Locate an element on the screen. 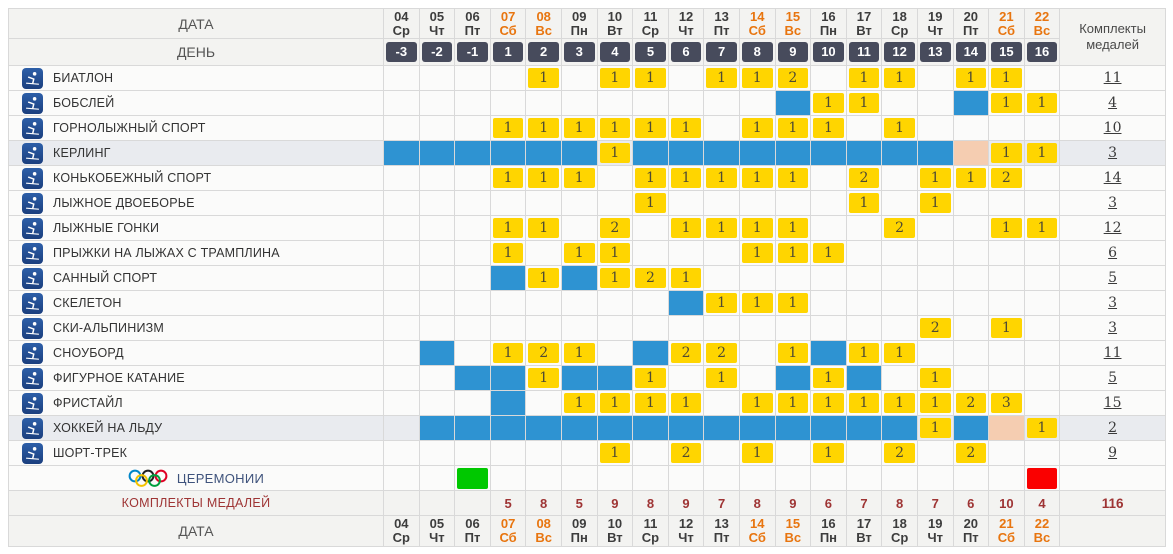 The width and height of the screenshot is (1173, 554). medal-total-link: 10 is located at coordinates (1112, 128).